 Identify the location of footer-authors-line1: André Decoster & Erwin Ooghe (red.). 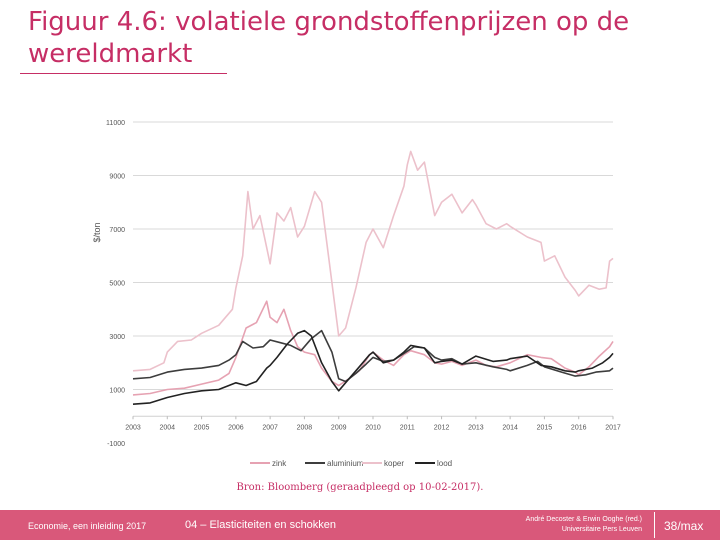
(583, 519).